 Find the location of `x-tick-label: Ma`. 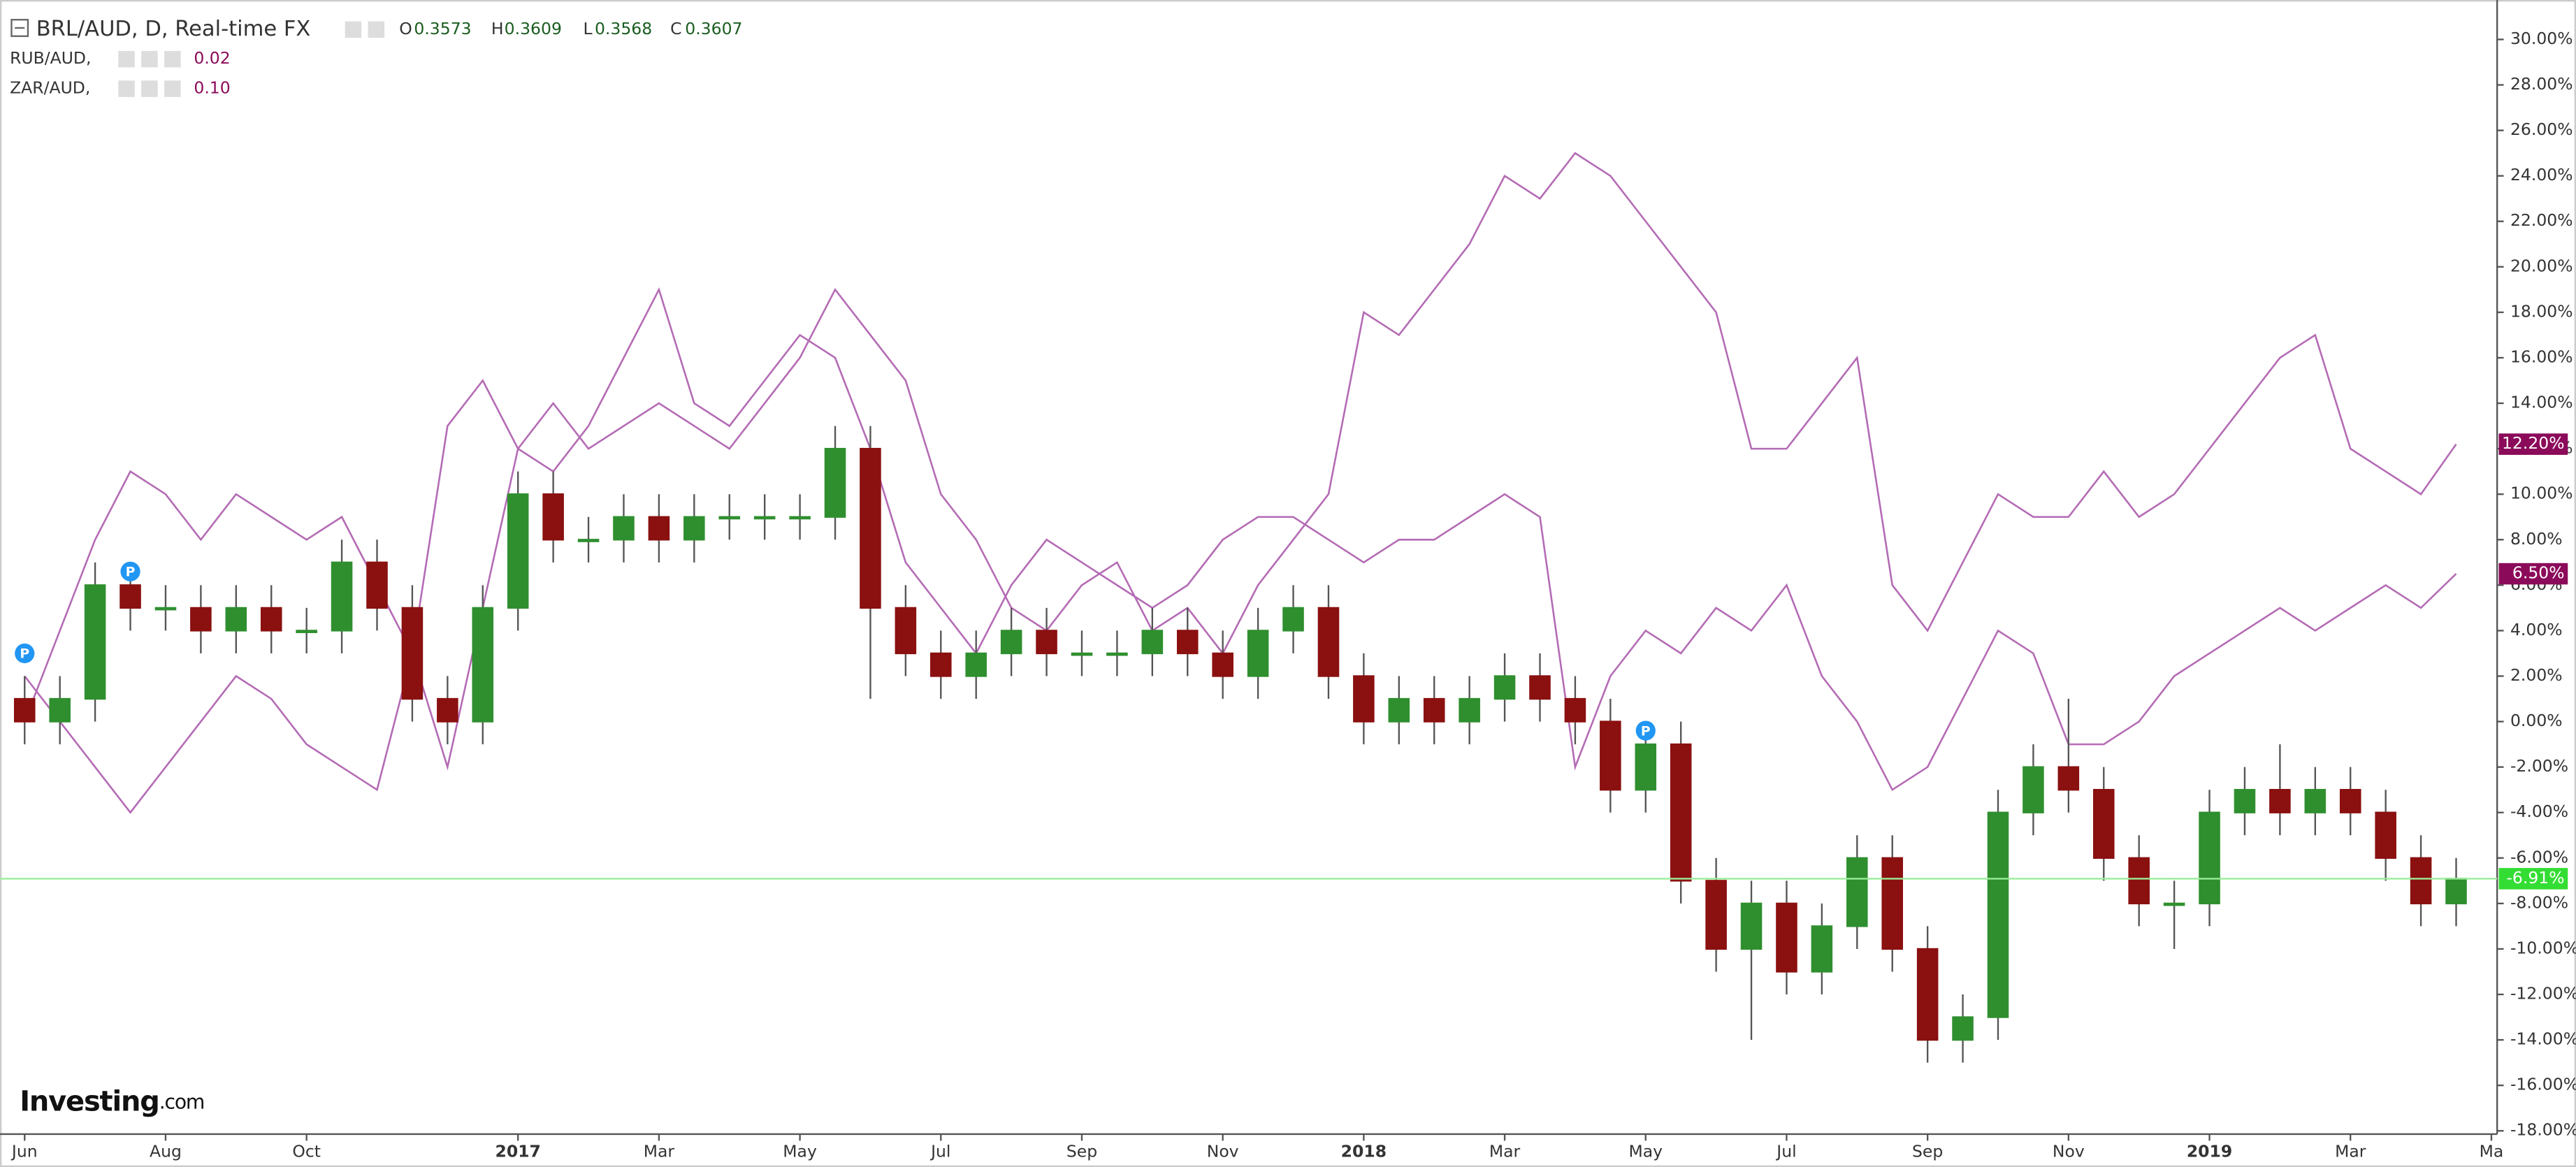

x-tick-label: Ma is located at coordinates (2492, 1151).